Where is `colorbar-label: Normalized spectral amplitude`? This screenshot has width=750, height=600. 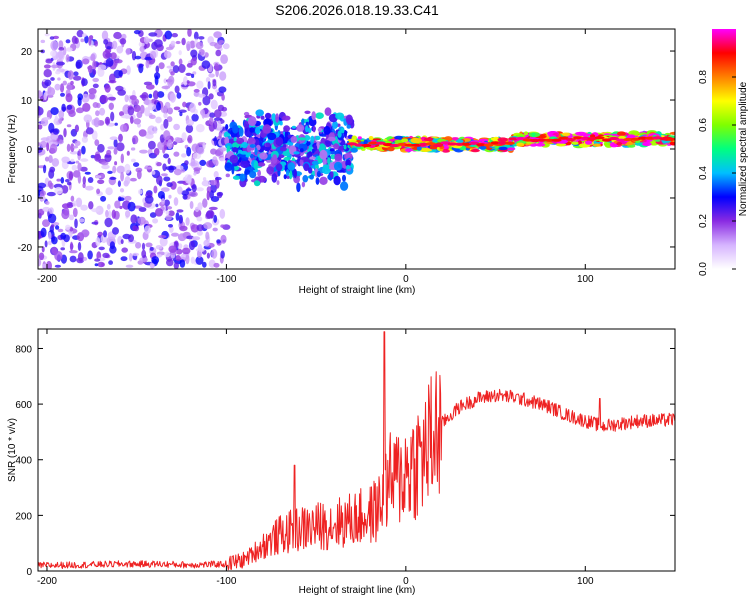 colorbar-label: Normalized spectral amplitude is located at coordinates (743, 148).